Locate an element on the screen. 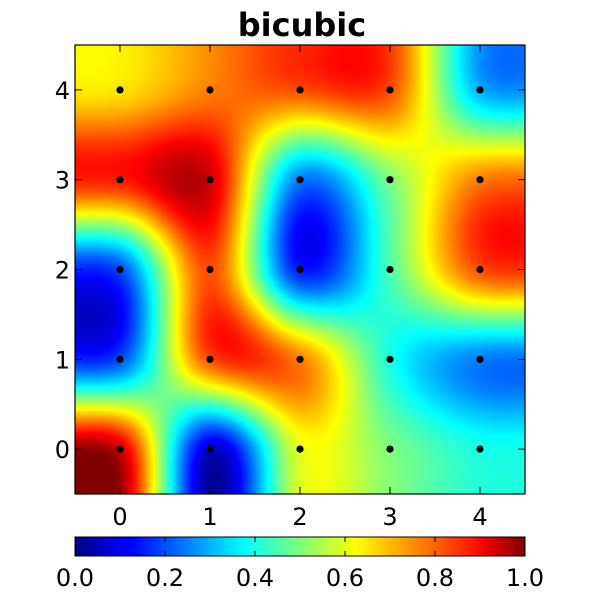 The width and height of the screenshot is (600, 600). chart-title: bicubic is located at coordinates (302, 25).